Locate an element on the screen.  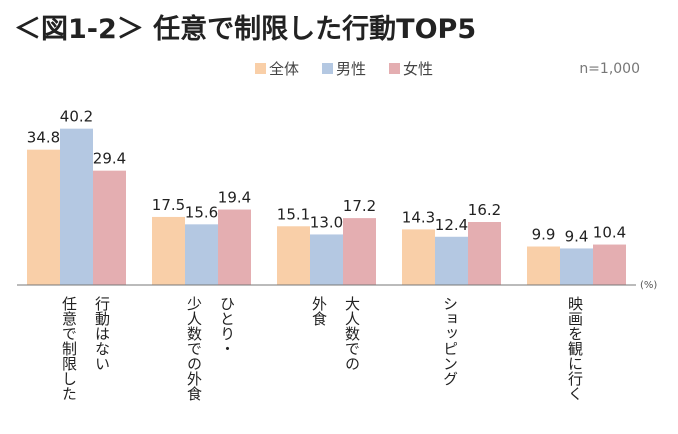
category-label-2-1: 外食 is located at coordinates (319, 311).